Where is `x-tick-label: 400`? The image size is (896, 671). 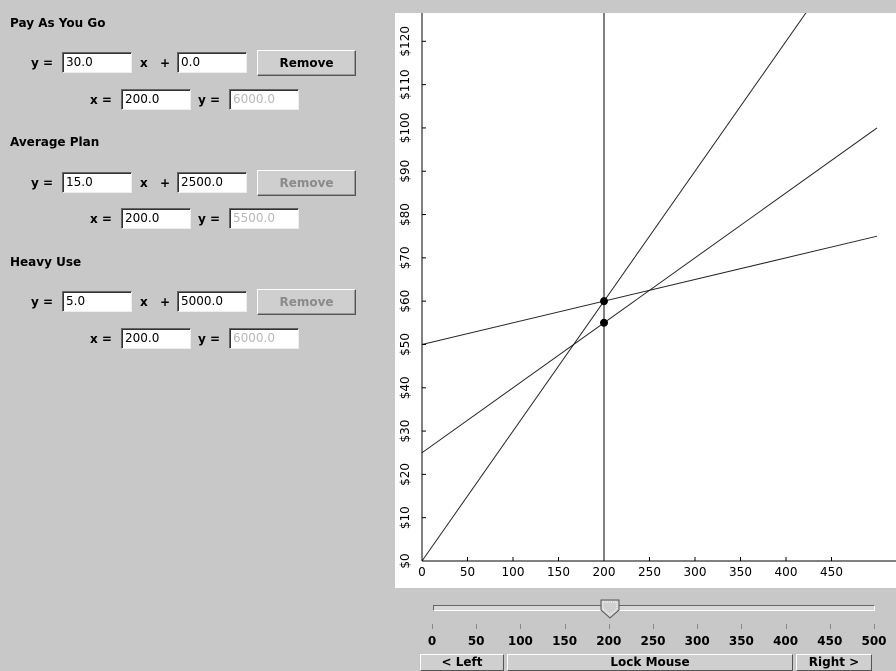 x-tick-label: 400 is located at coordinates (786, 572).